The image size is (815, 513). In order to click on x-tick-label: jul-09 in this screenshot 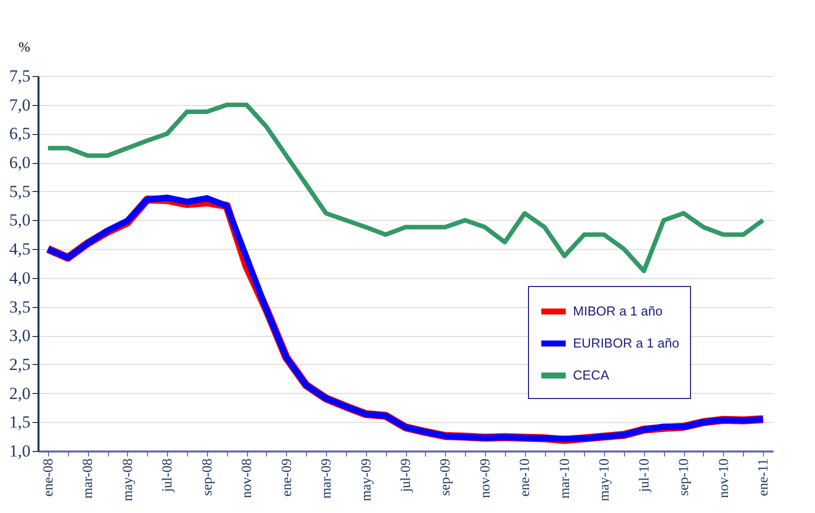, I will do `click(406, 475)`.